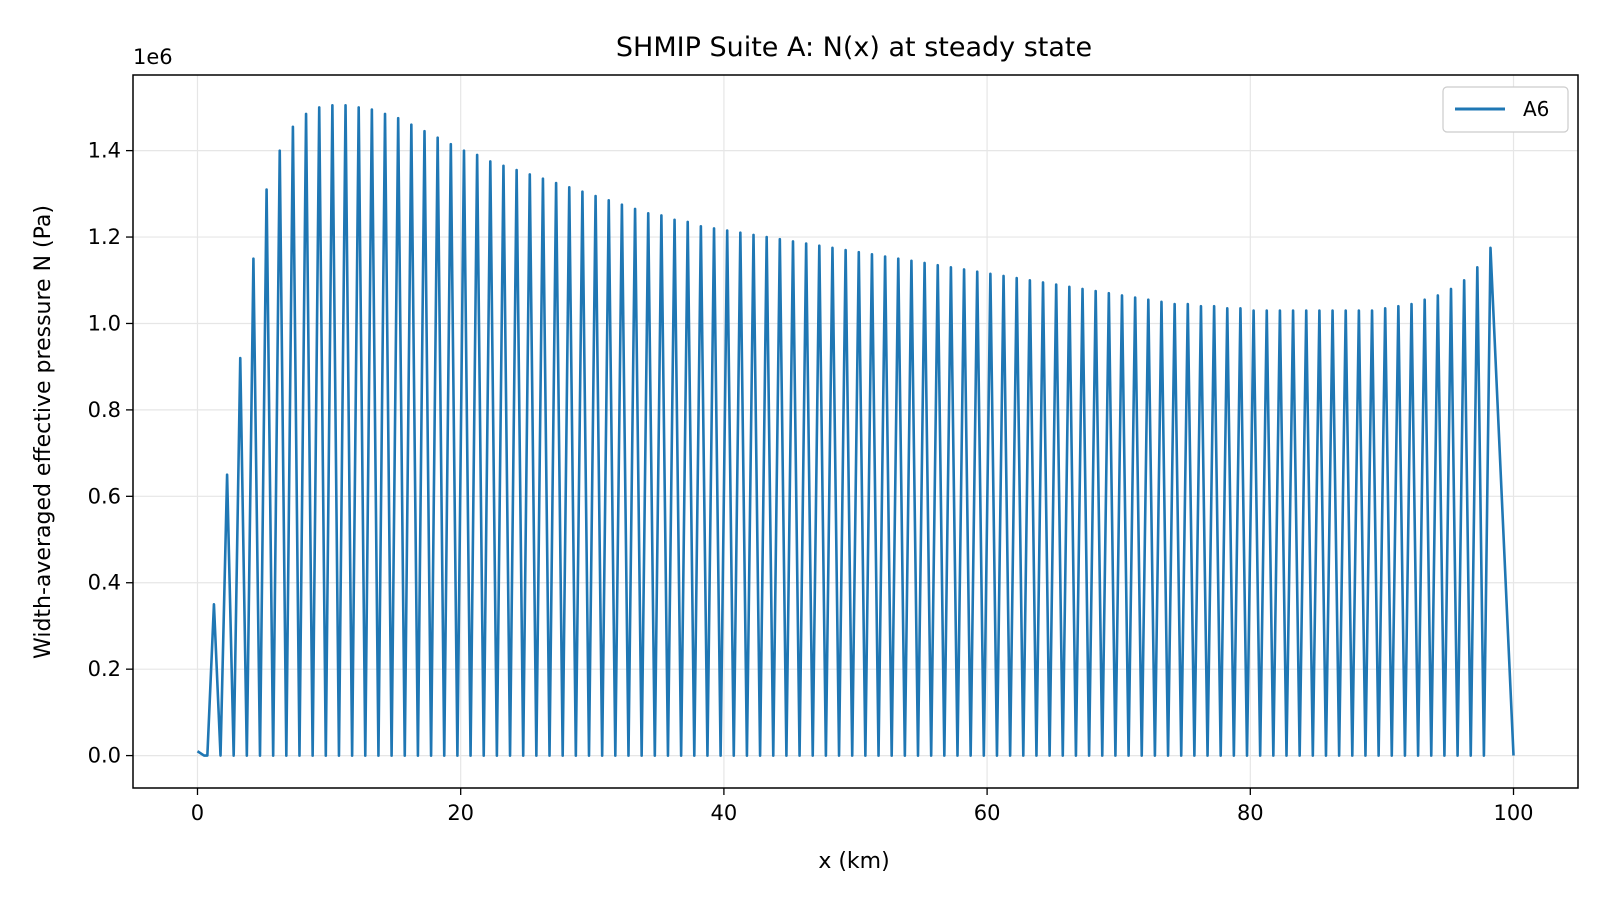 This screenshot has height=900, width=1600. I want to click on x-tick-label: 40, so click(724, 813).